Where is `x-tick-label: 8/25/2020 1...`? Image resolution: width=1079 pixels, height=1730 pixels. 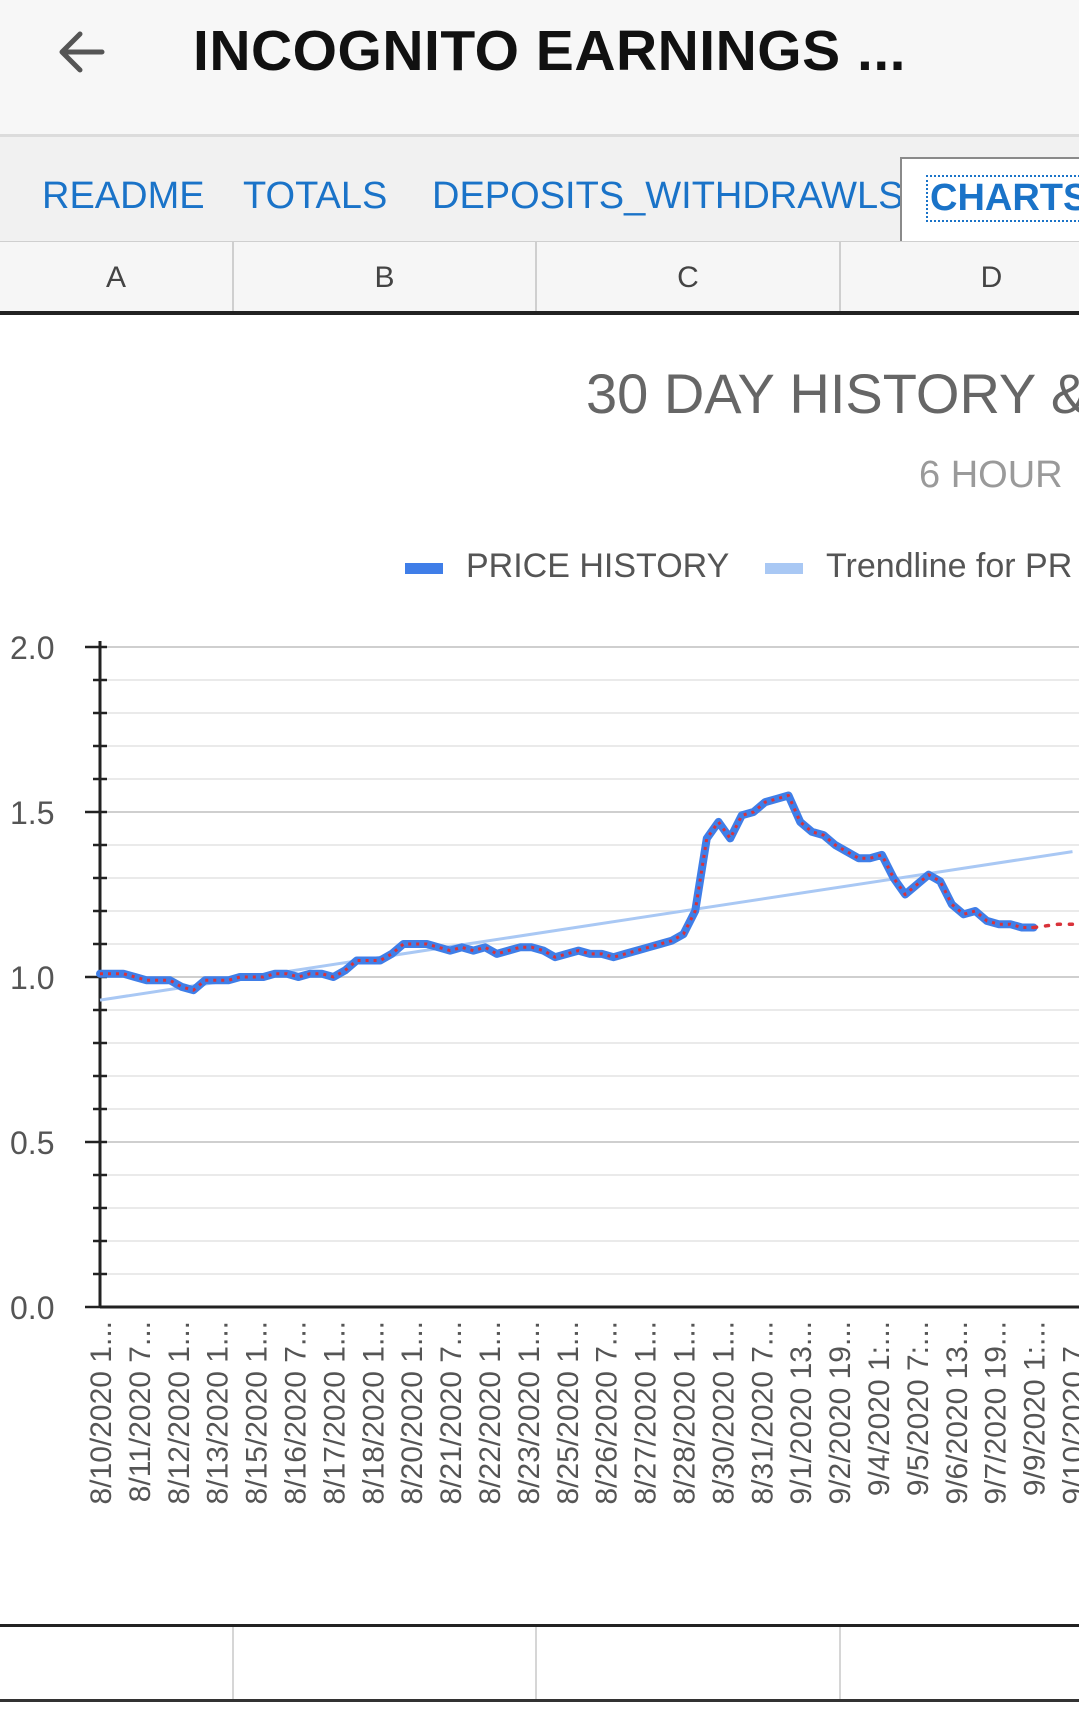 x-tick-label: 8/25/2020 1... is located at coordinates (568, 1413).